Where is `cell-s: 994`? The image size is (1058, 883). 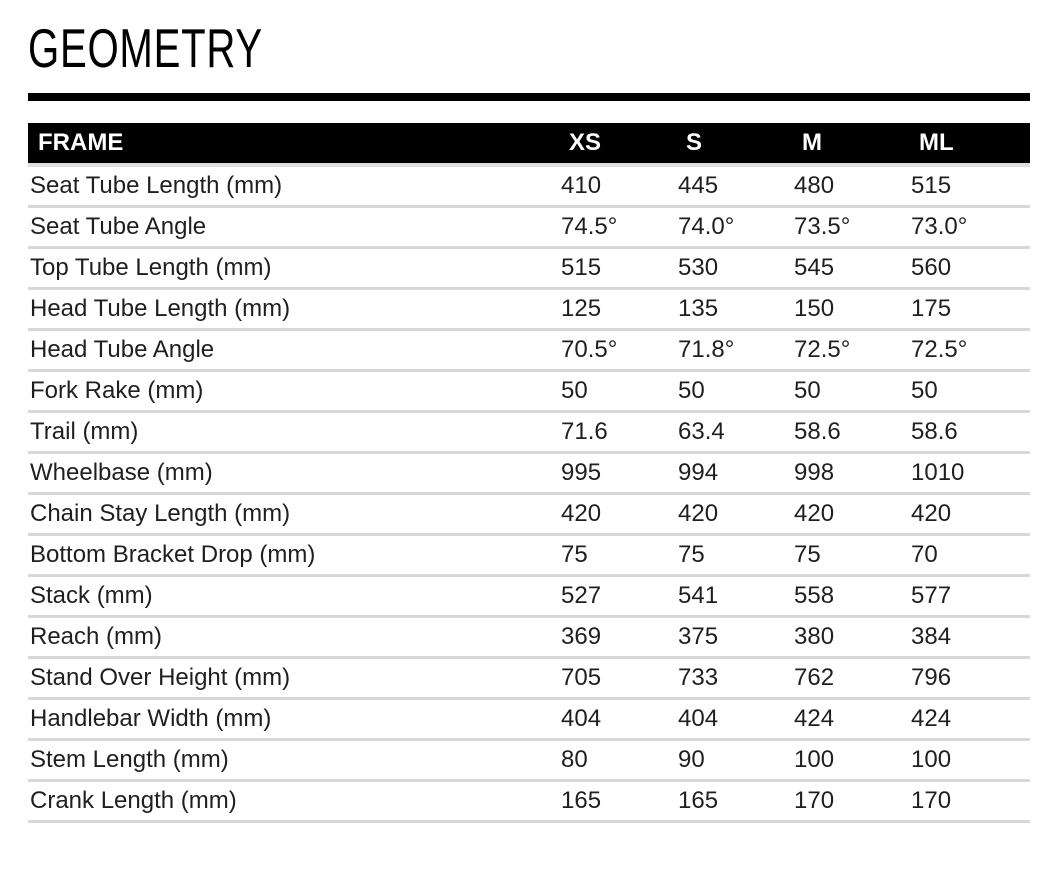
cell-s: 994 is located at coordinates (734, 473).